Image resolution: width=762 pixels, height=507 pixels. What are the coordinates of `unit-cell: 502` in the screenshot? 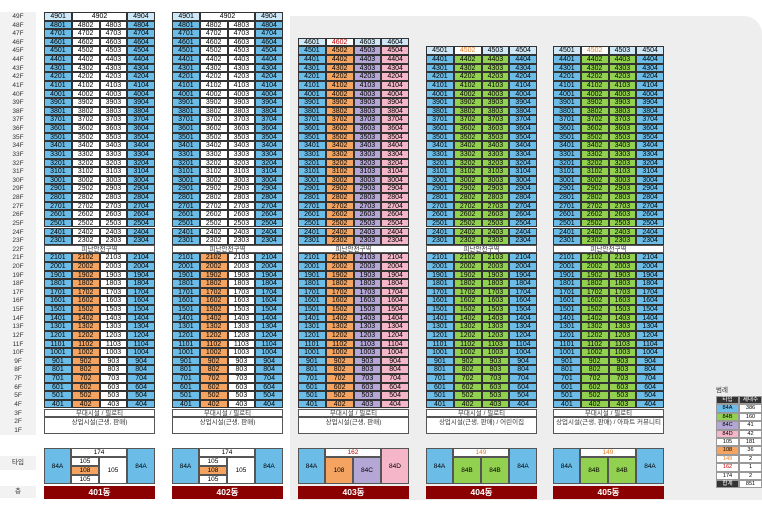 It's located at (213, 395).